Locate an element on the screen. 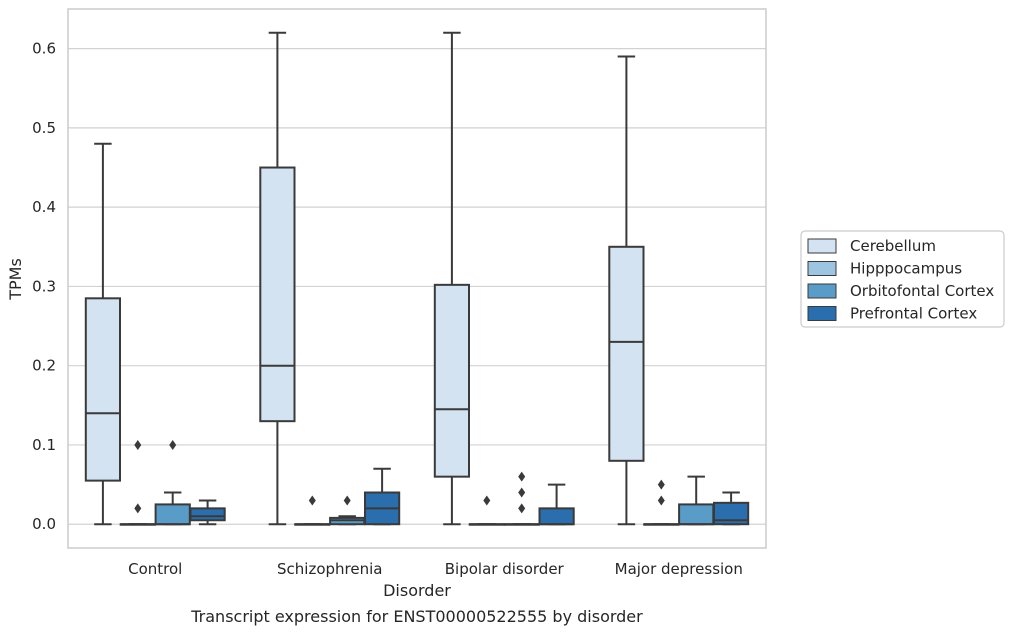 This screenshot has width=1014, height=638. y-tick-label: 0.5 is located at coordinates (44, 128).